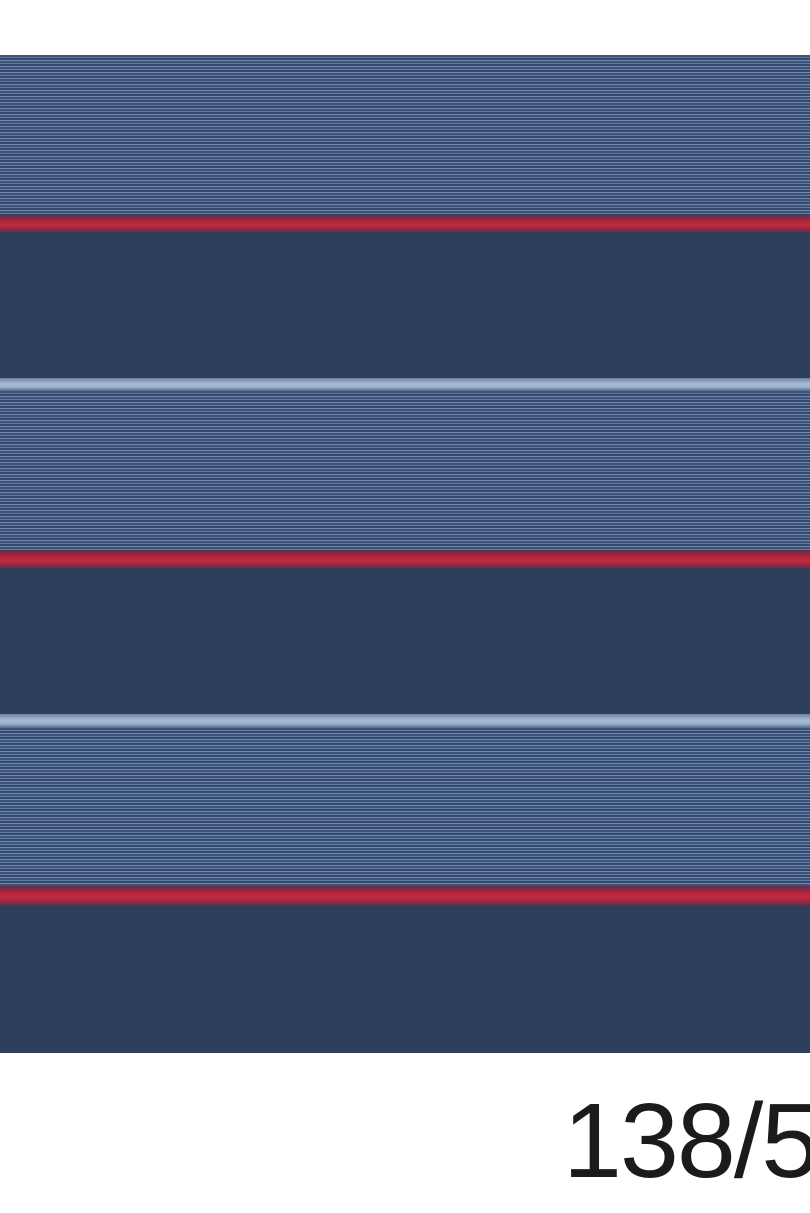  I want to click on article-number: 138/5, so click(686, 1141).